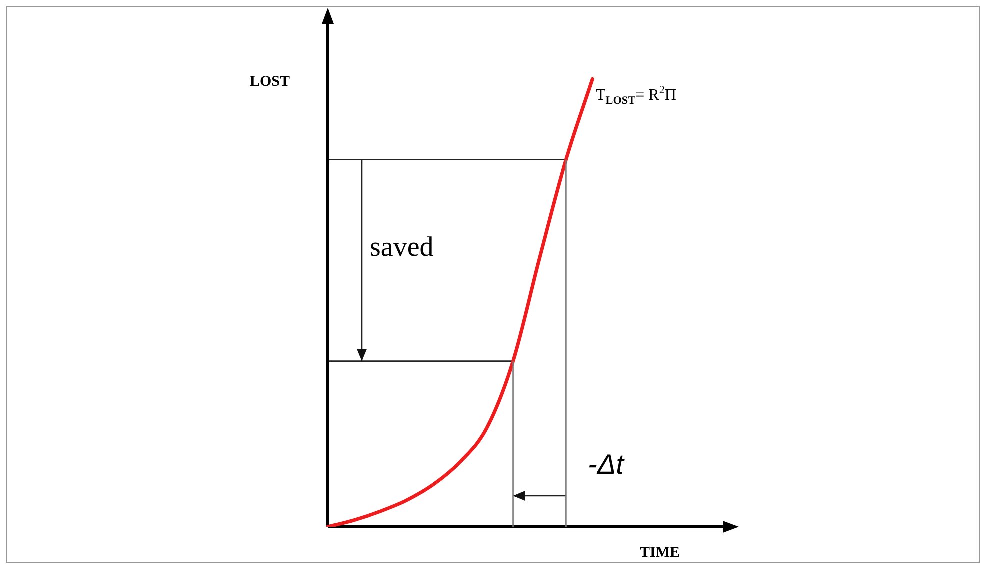 This screenshot has height=571, width=988. I want to click on x-axis-title: TIME, so click(660, 553).